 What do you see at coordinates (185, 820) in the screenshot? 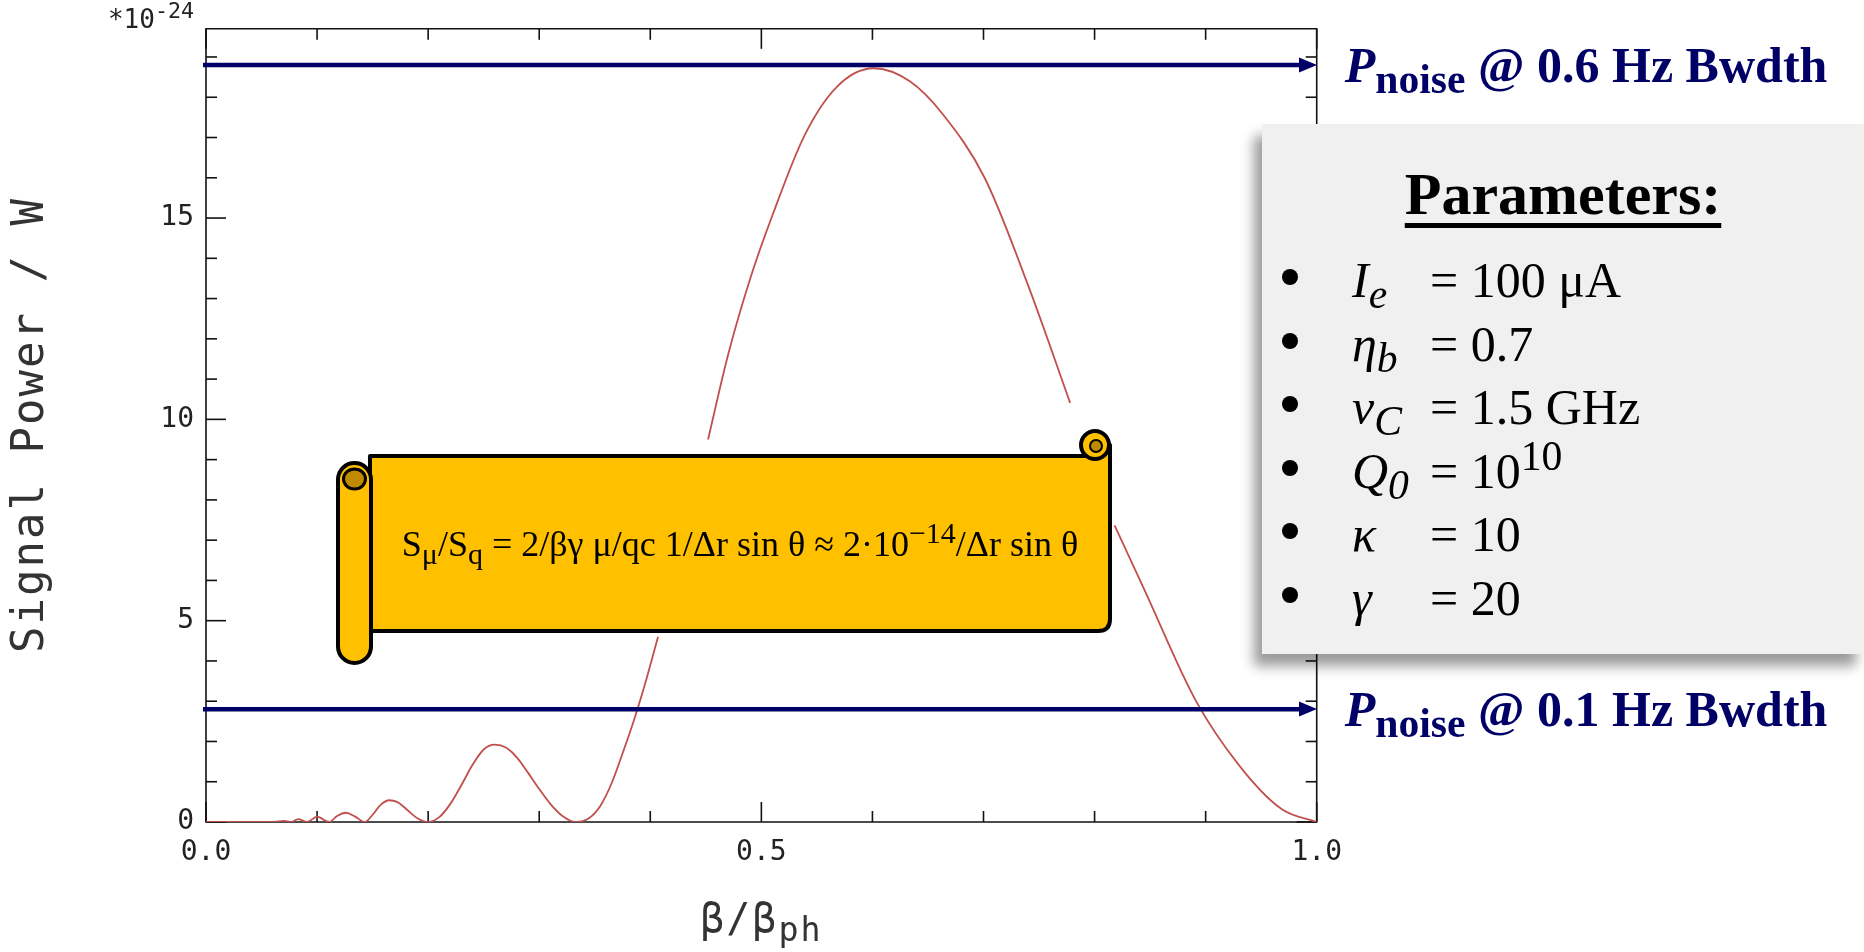
I see `y-tick-label: 0` at bounding box center [185, 820].